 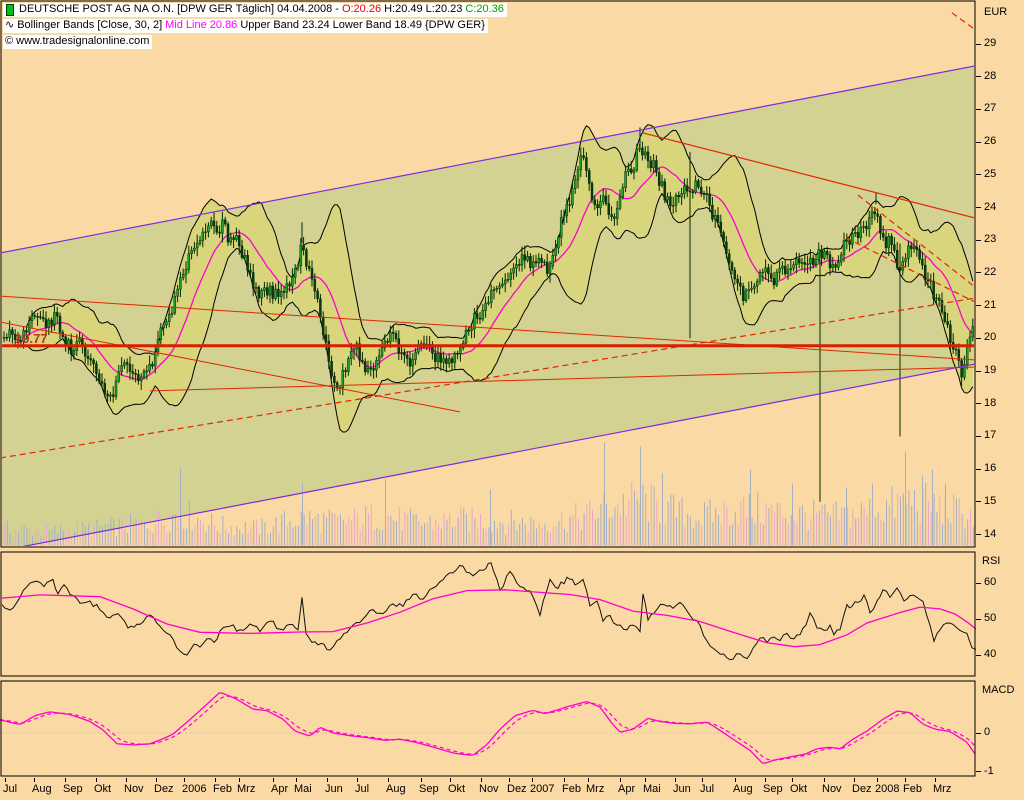 What do you see at coordinates (682, 789) in the screenshot?
I see `x-axis-label-Jun: Jun` at bounding box center [682, 789].